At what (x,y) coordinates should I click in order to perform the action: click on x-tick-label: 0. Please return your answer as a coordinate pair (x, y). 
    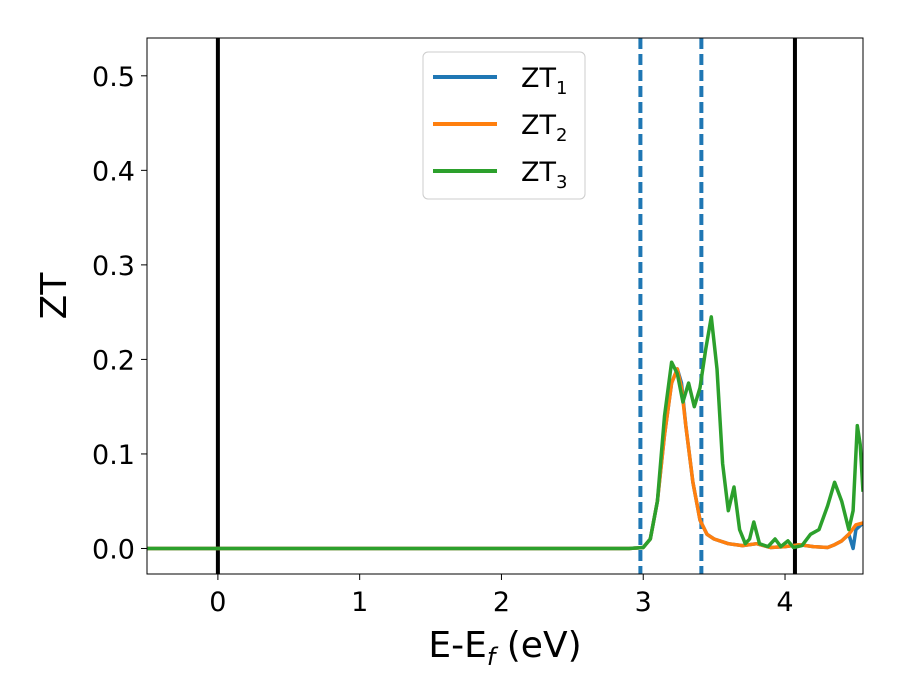
    Looking at the image, I should click on (217, 602).